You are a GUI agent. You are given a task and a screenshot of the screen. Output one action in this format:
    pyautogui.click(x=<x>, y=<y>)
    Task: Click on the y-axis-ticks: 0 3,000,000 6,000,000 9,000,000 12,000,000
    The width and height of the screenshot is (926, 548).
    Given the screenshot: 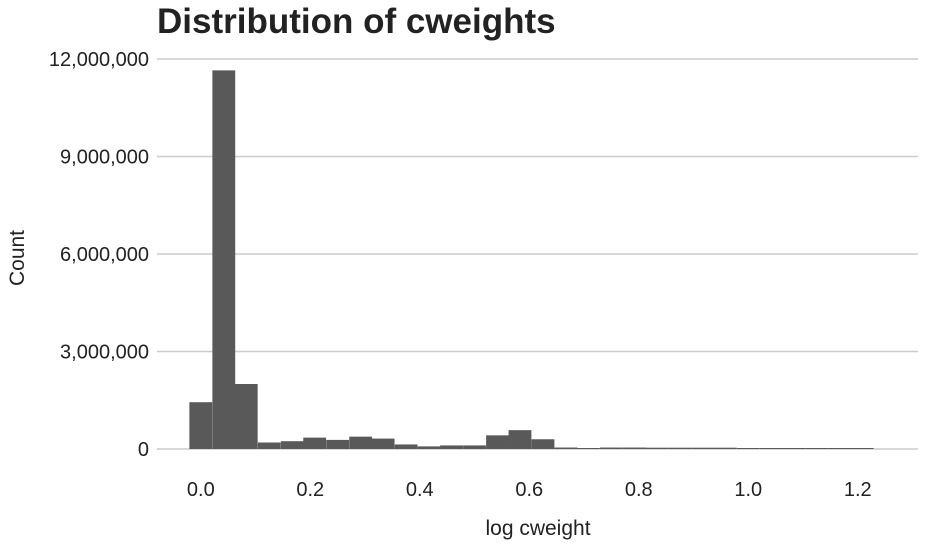 What is the action you would take?
    pyautogui.click(x=99, y=255)
    